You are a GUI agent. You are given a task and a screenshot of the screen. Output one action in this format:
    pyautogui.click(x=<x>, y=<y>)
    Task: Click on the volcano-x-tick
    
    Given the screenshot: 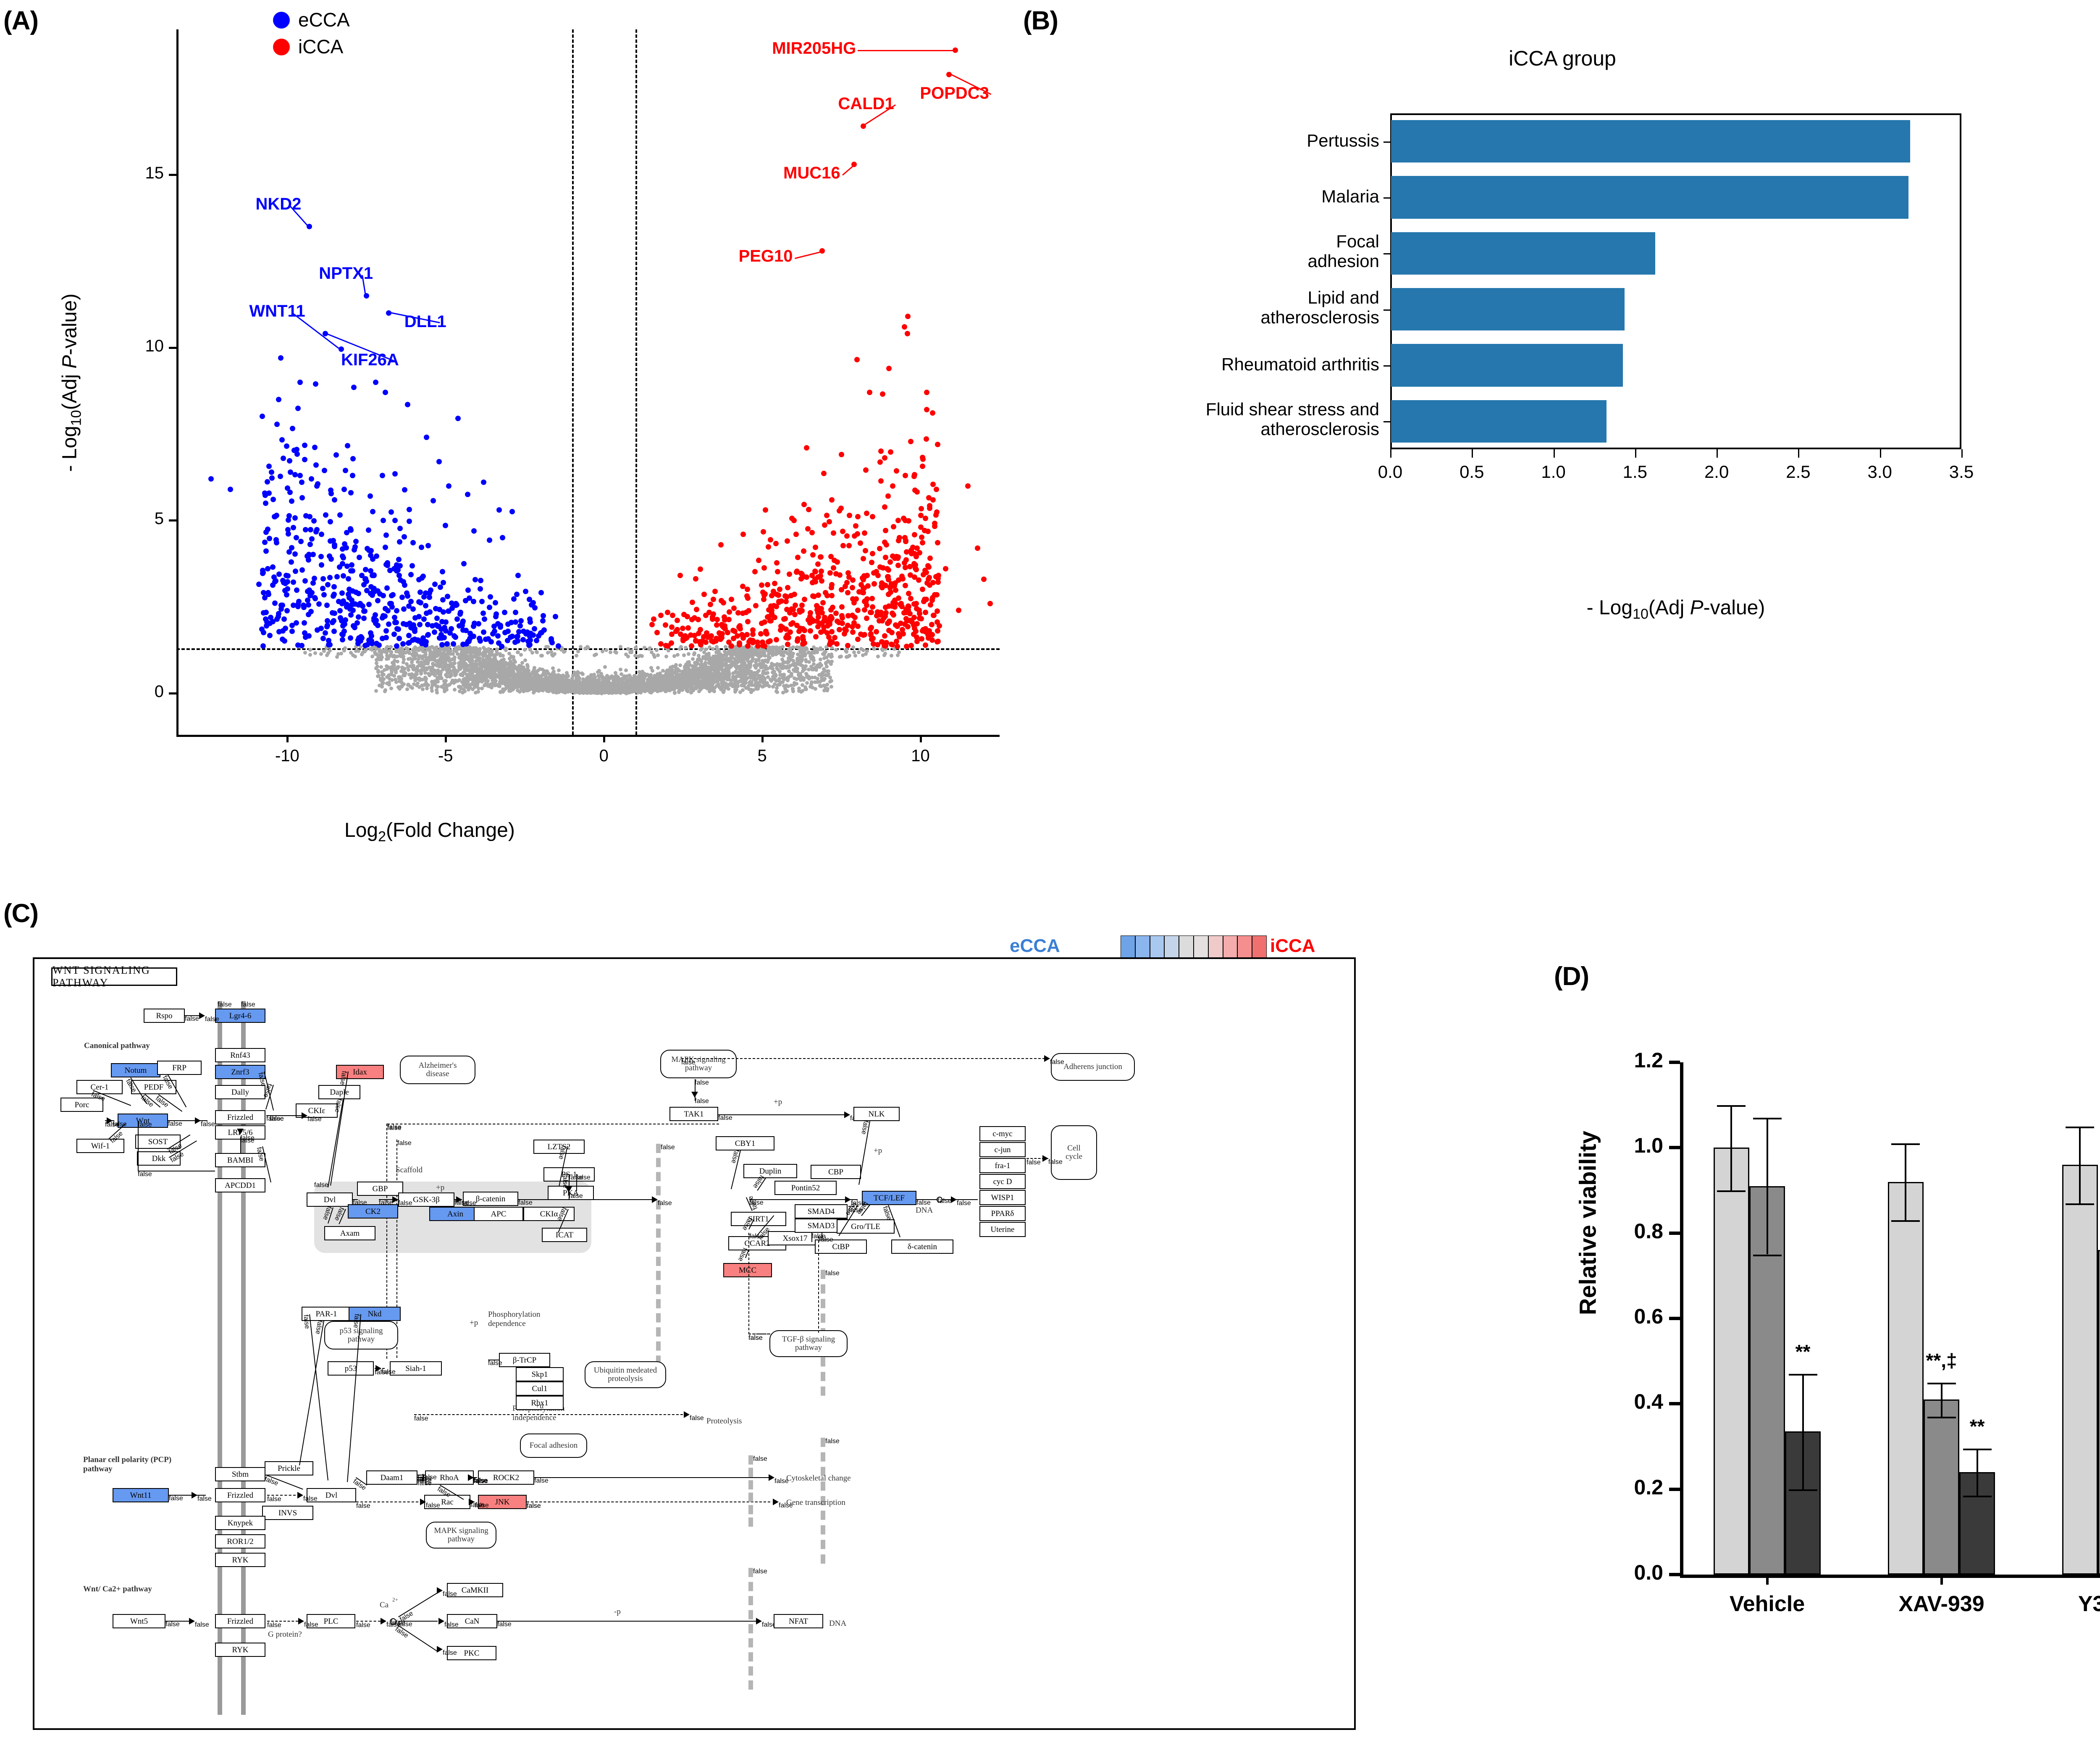 What is the action you would take?
    pyautogui.click(x=604, y=738)
    